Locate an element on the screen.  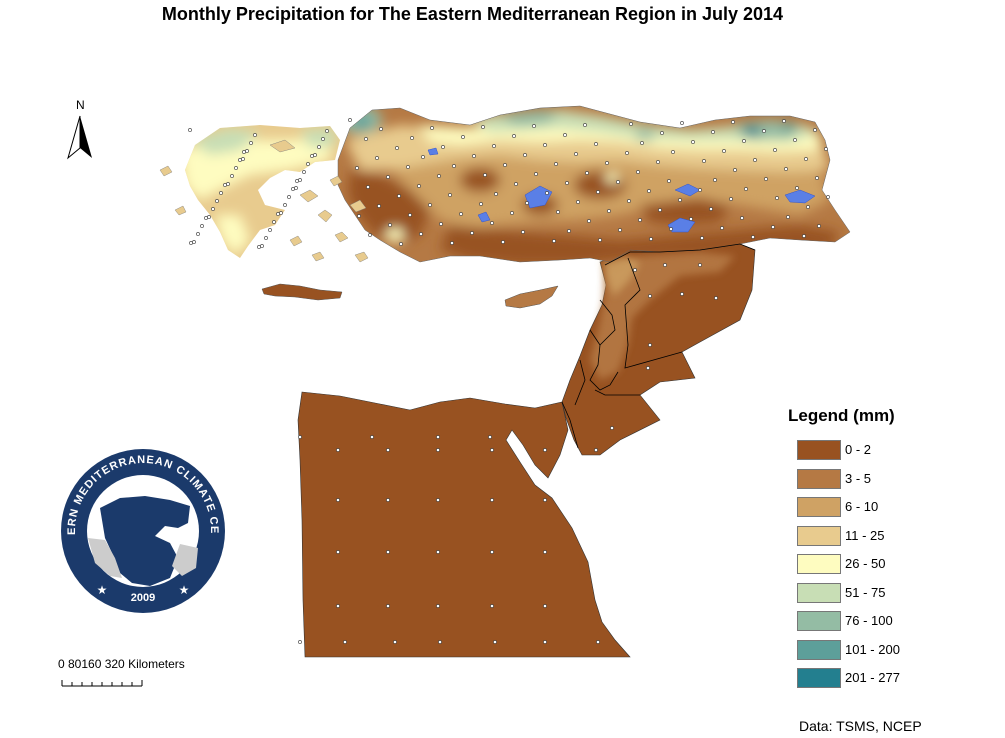
north-arrow-icon is located at coordinates (79, 137).